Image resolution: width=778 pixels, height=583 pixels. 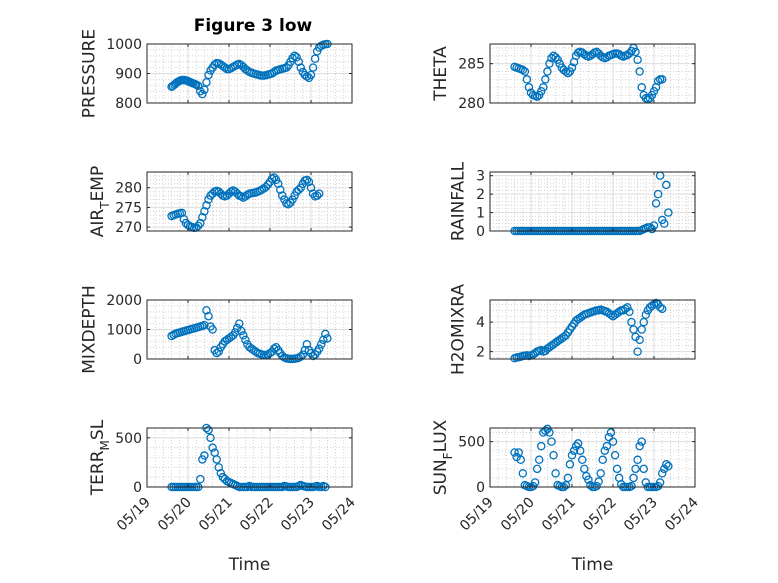 I want to click on y-tick-label: 285, so click(x=471, y=65).